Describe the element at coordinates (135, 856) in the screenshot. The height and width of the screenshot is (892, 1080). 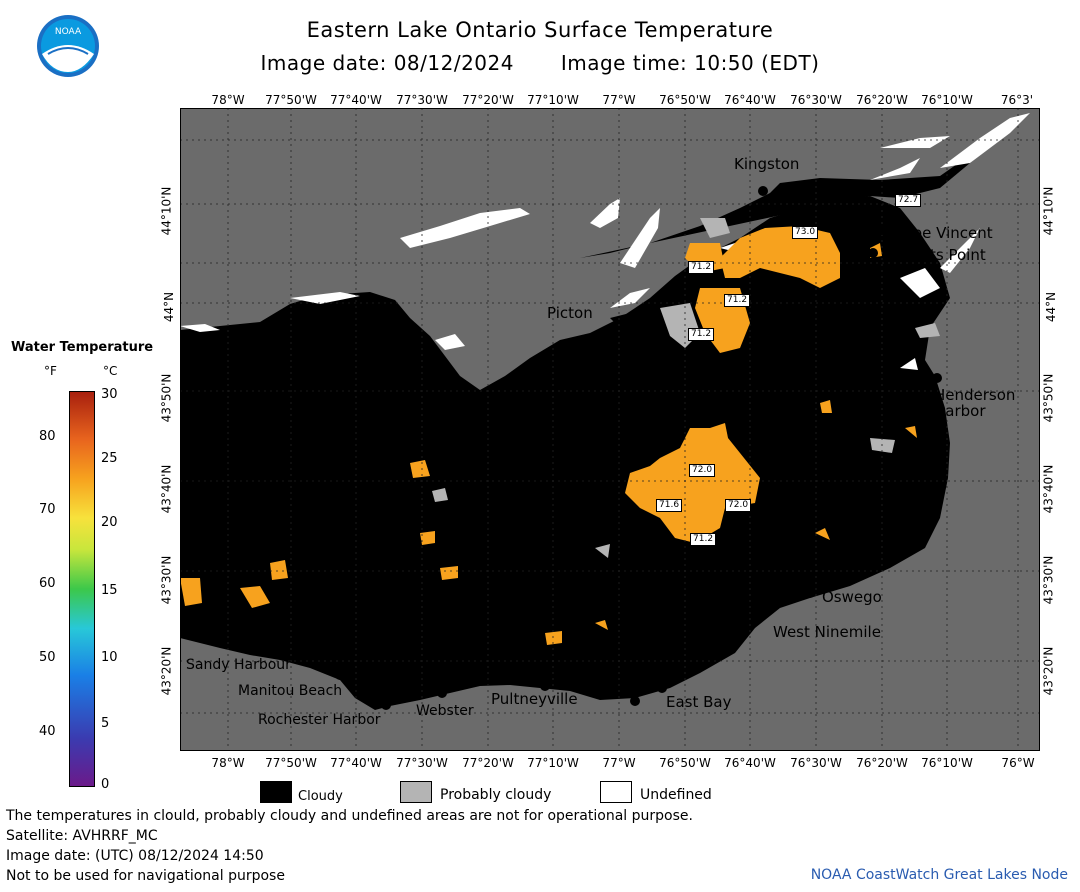
I see `footer-utc-date: Image date: (UTC) 08/12/2024 14:50` at that location.